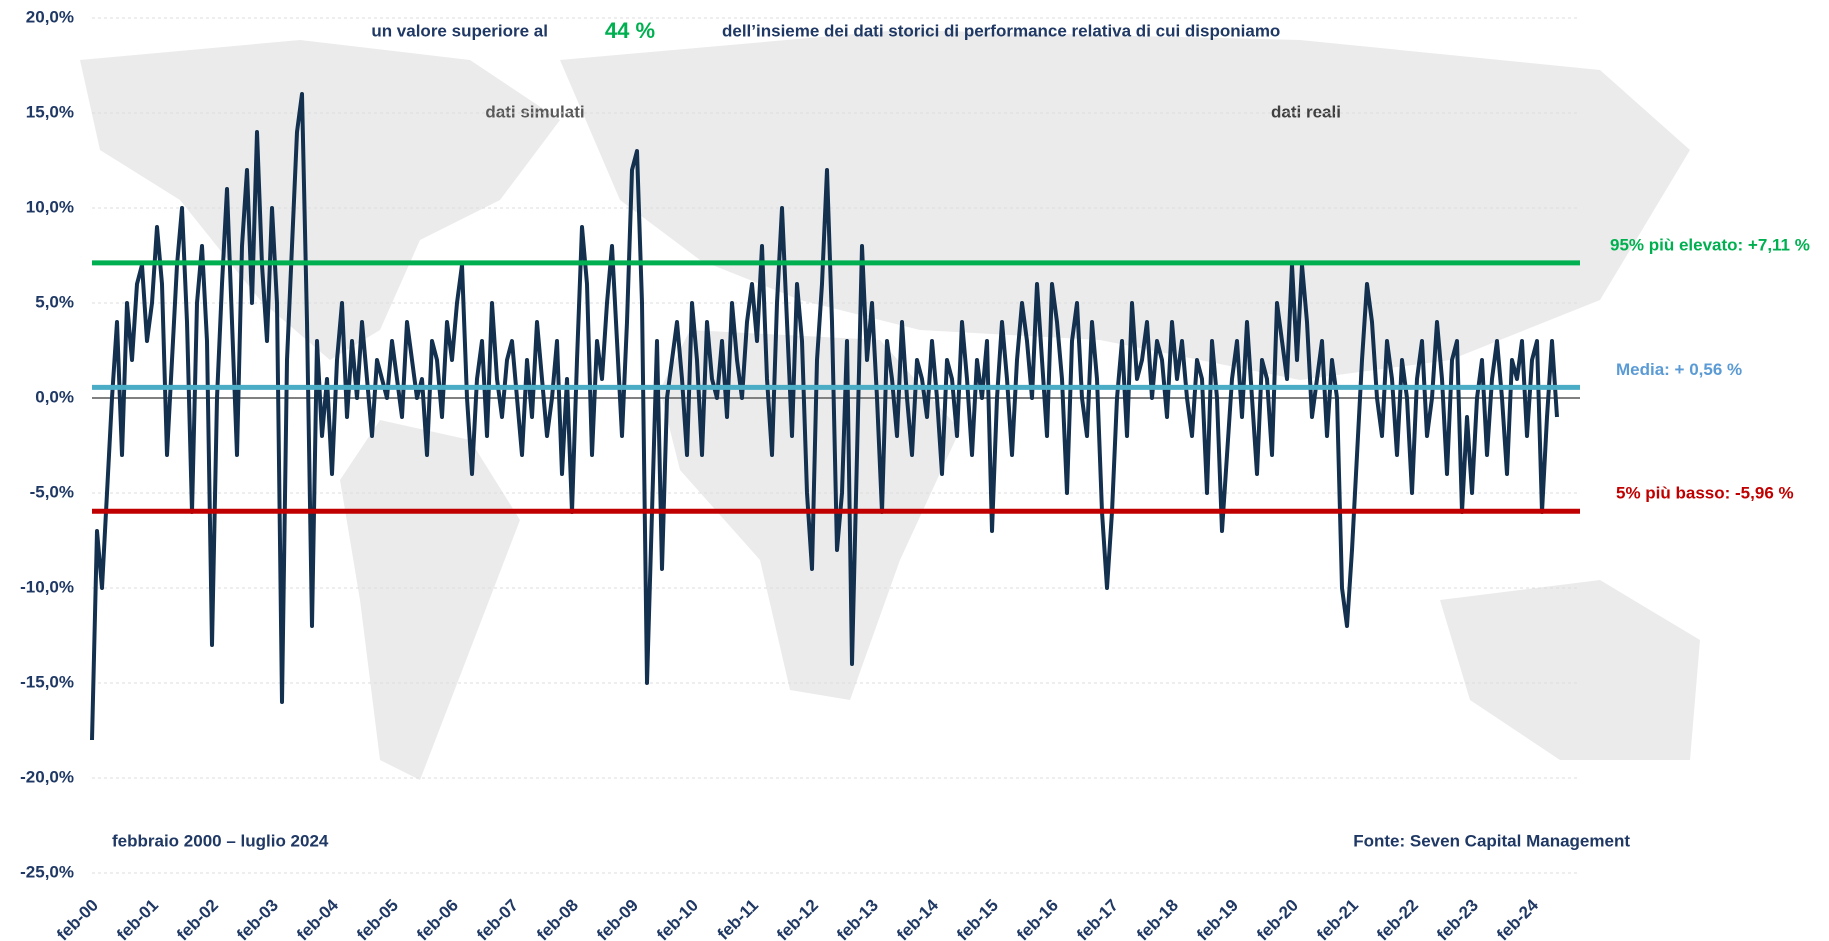 This screenshot has width=1829, height=941. Describe the element at coordinates (377, 918) in the screenshot. I see `x-tick-label: feb-05` at that location.